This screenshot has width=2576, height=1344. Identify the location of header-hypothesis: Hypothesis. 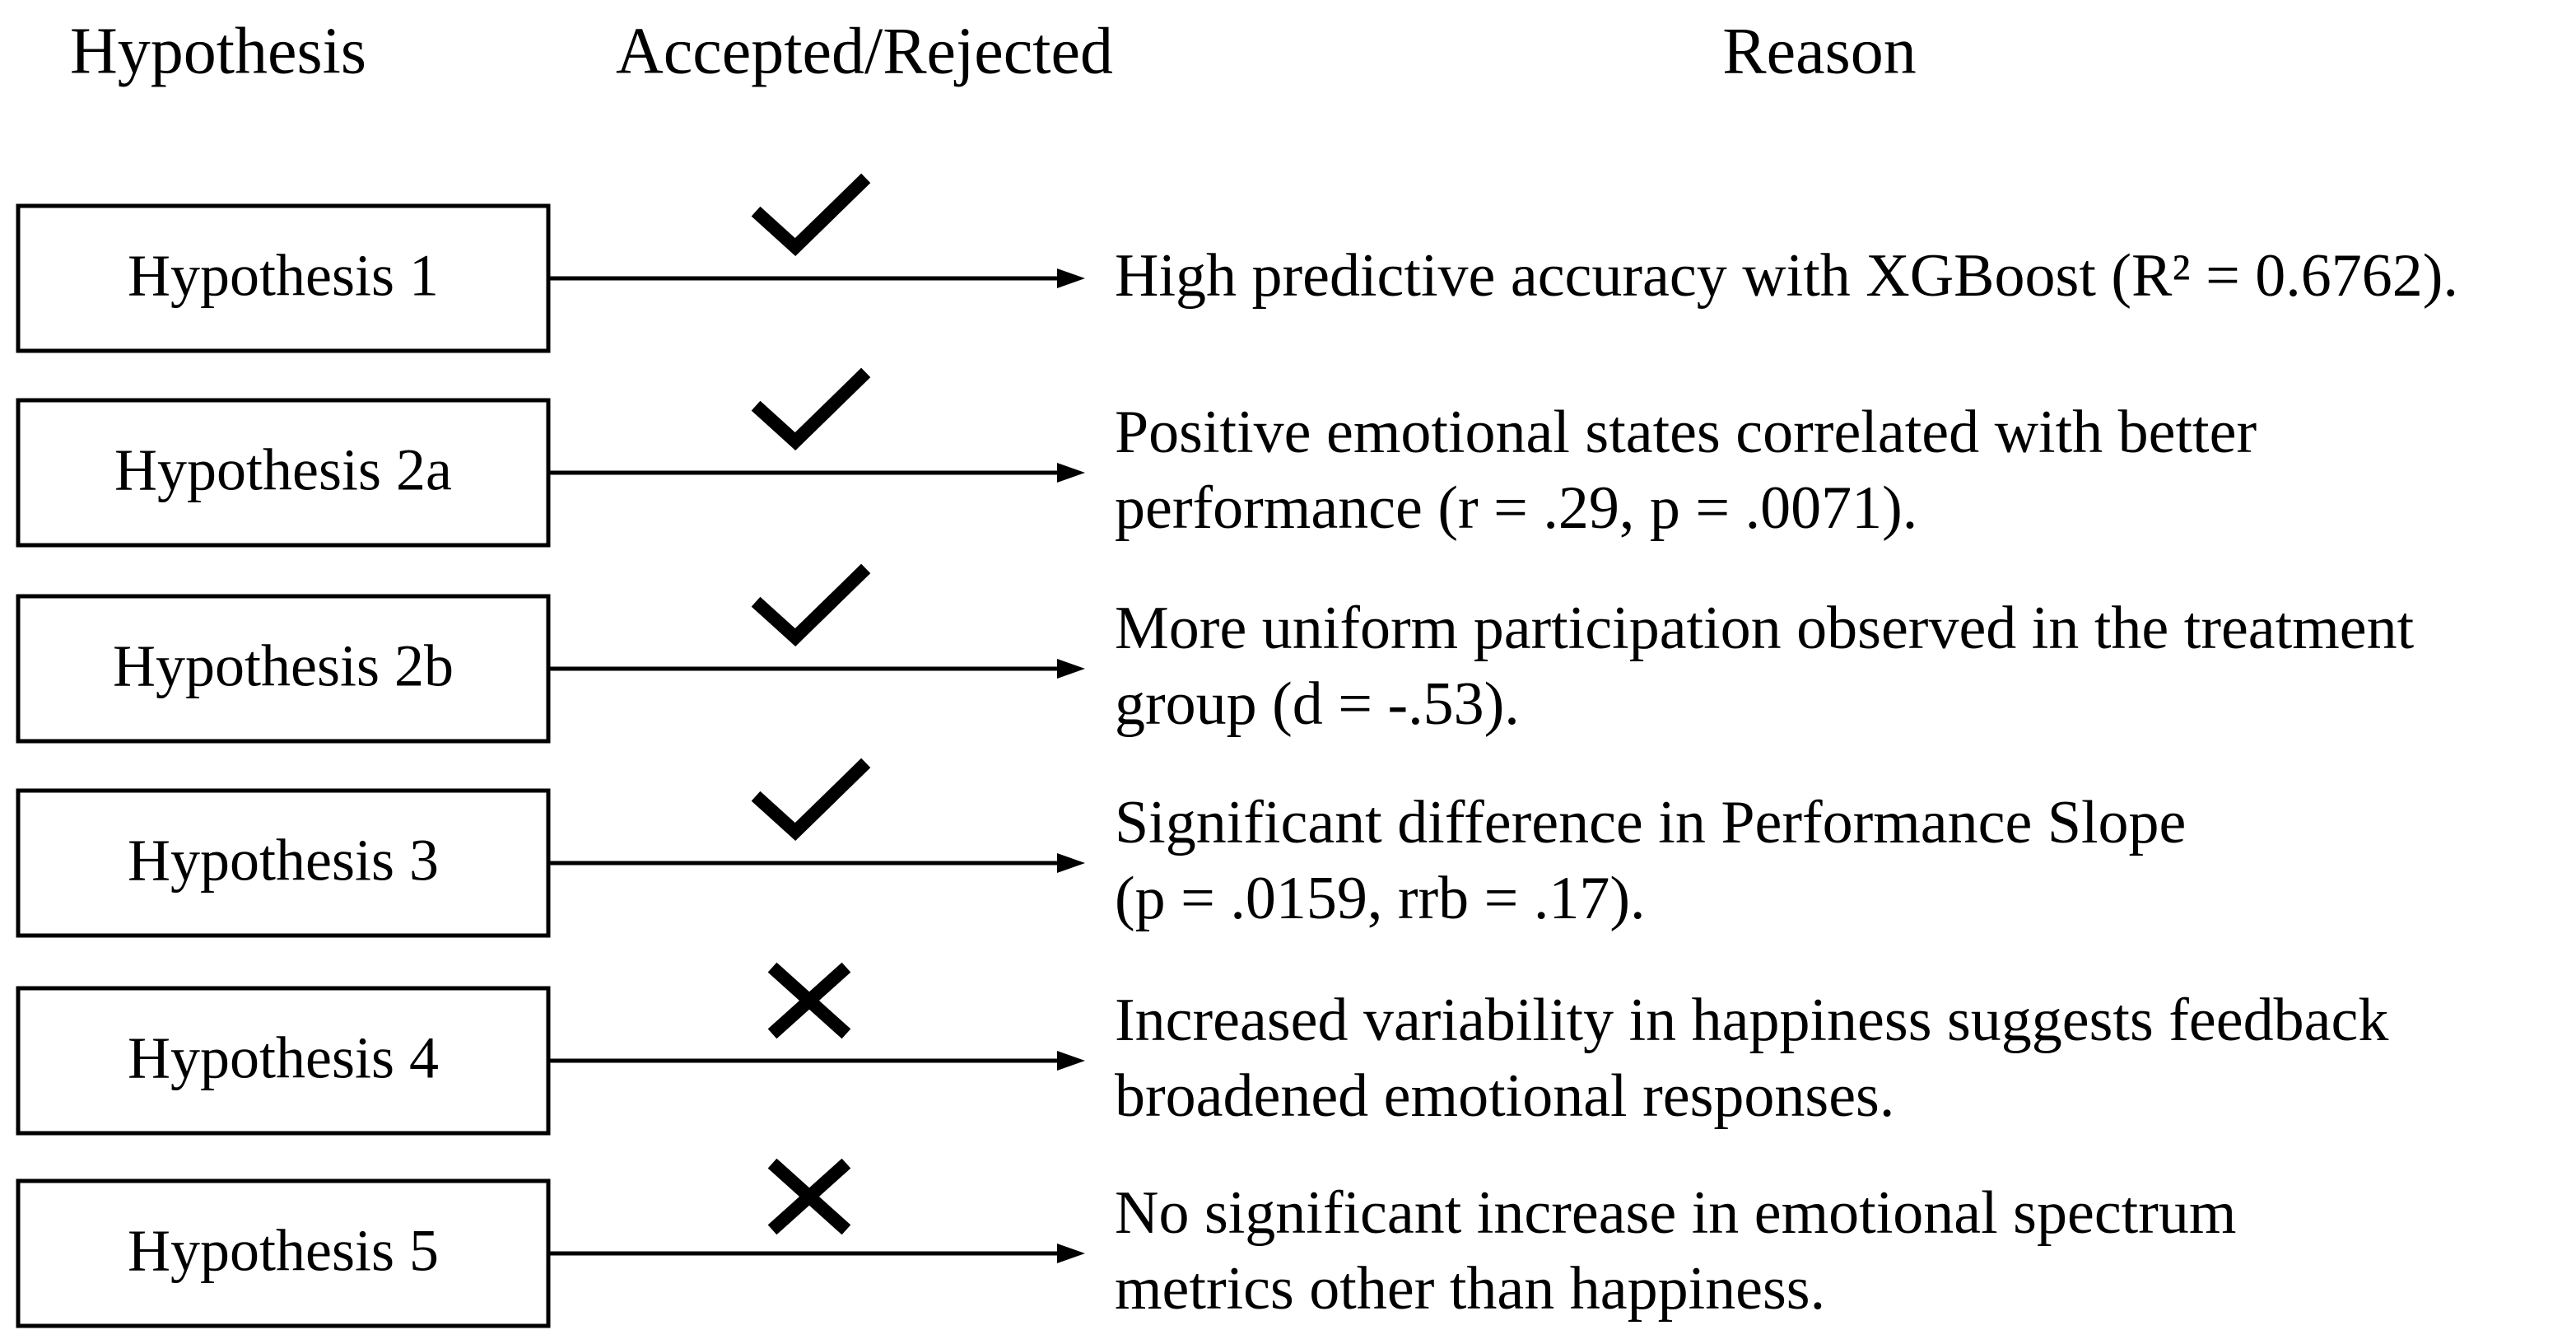
(218, 51).